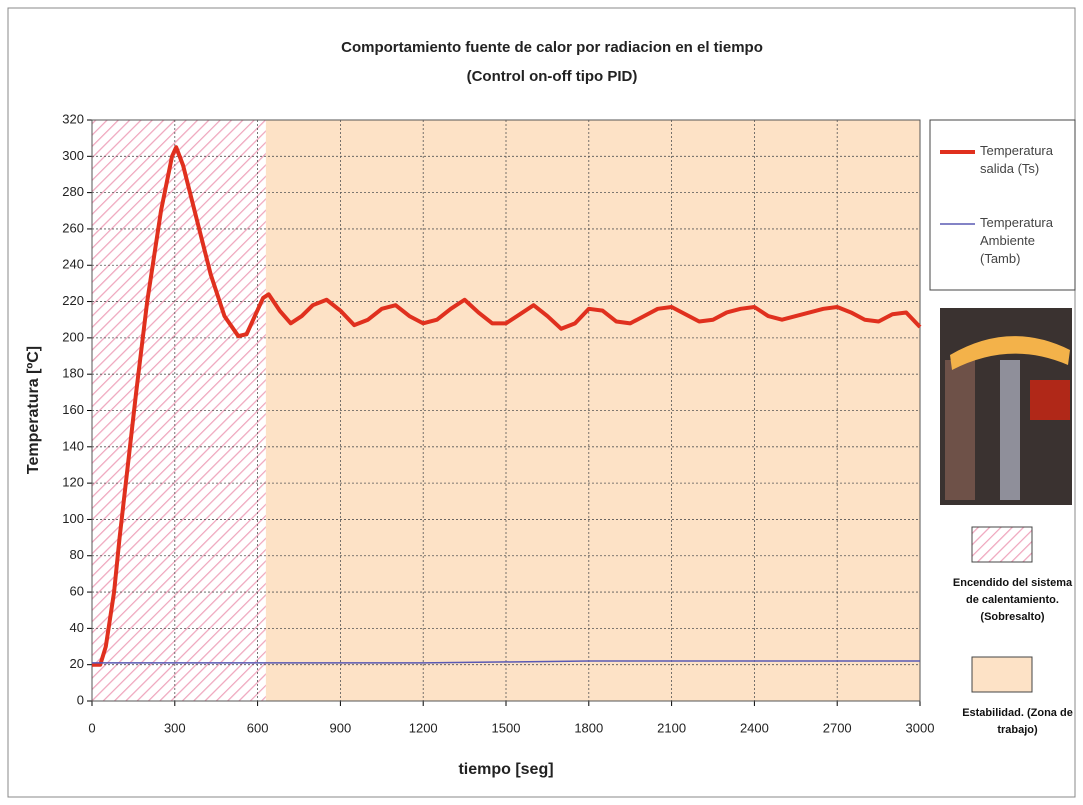 This screenshot has width=1083, height=805. Describe the element at coordinates (77, 554) in the screenshot. I see `y-tick-label: 80` at that location.